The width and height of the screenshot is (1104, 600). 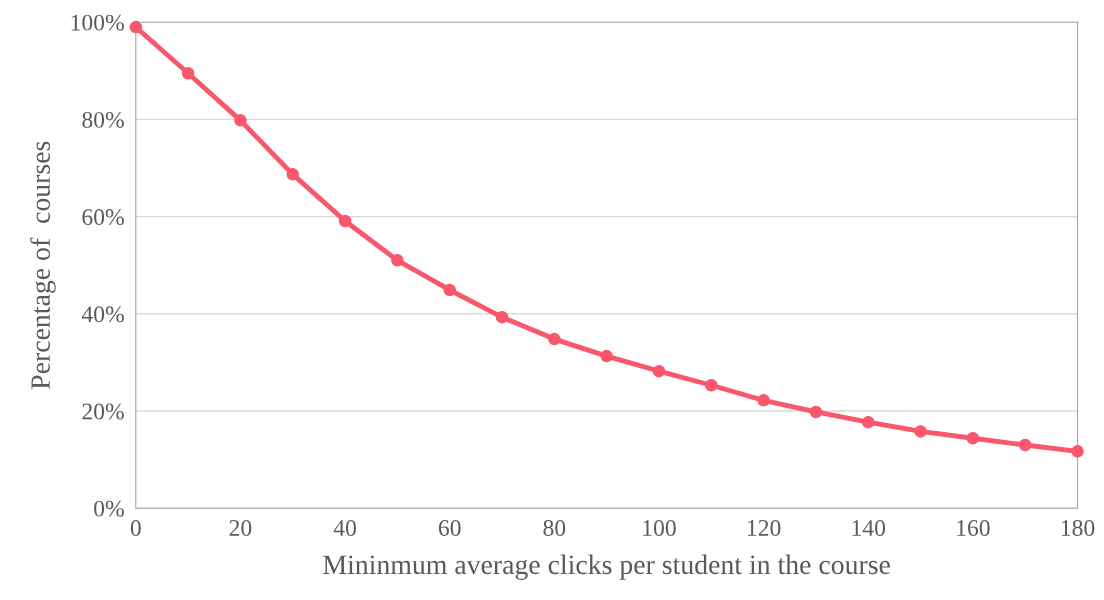 What do you see at coordinates (135, 527) in the screenshot?
I see `x-tick-label: 0` at bounding box center [135, 527].